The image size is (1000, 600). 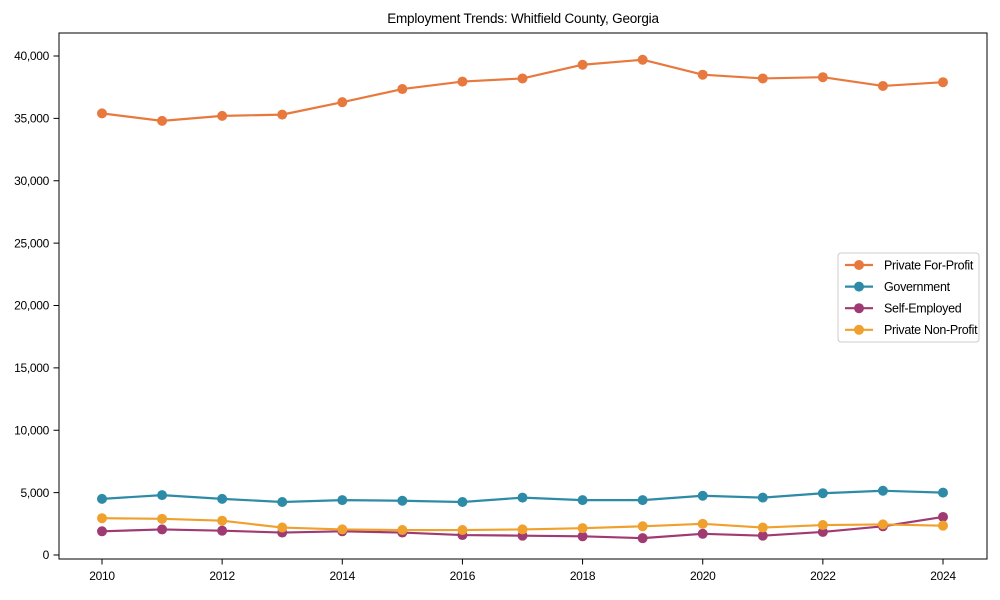 I want to click on y-axis-tick-label: 25,000, so click(x=32, y=243).